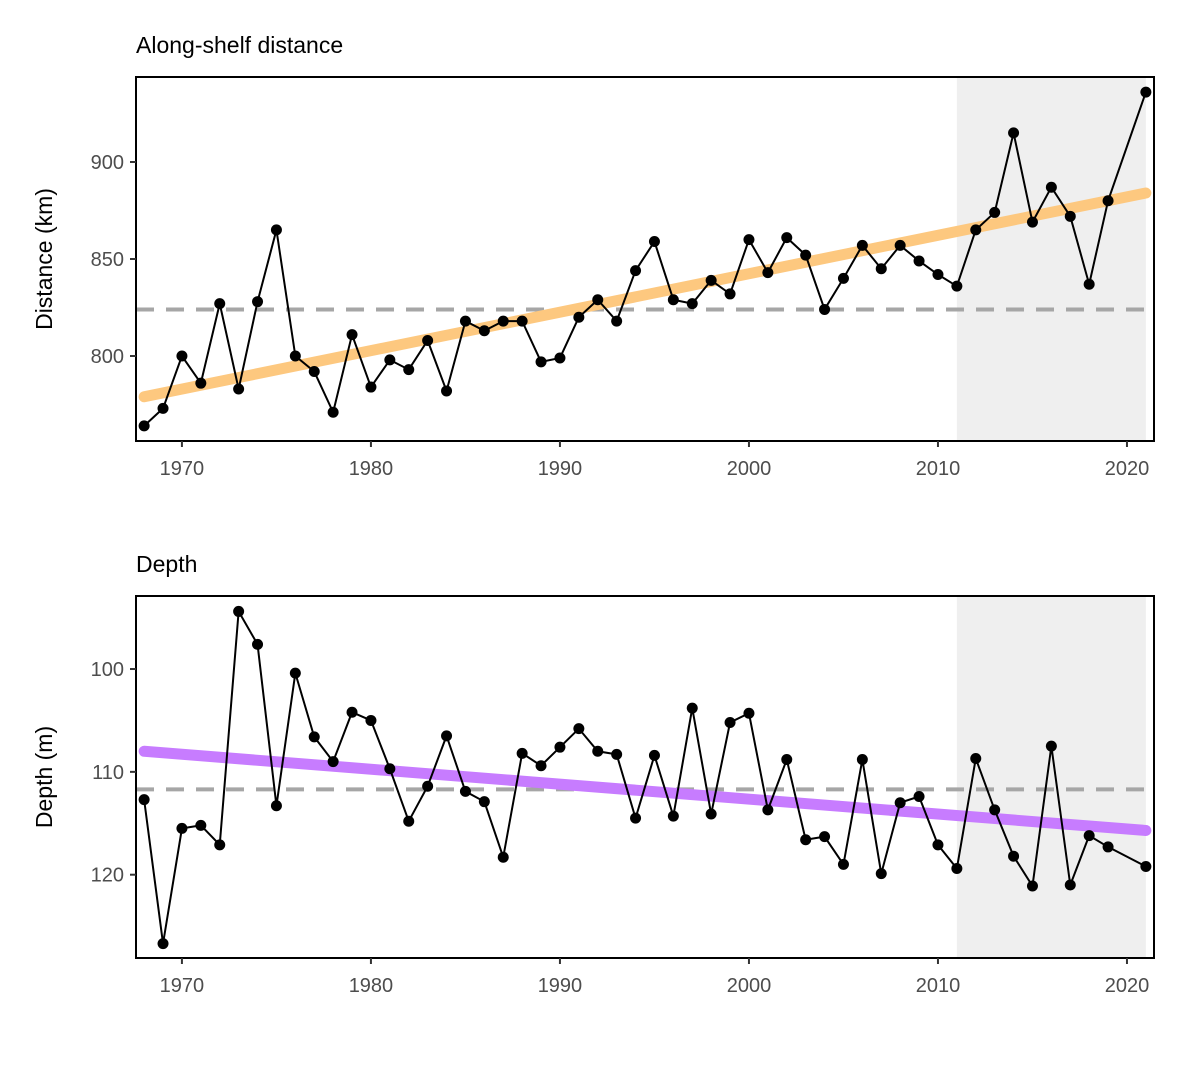 Image resolution: width=1188 pixels, height=1074 pixels. Describe the element at coordinates (107, 163) in the screenshot. I see `y-tick-label: 900` at that location.